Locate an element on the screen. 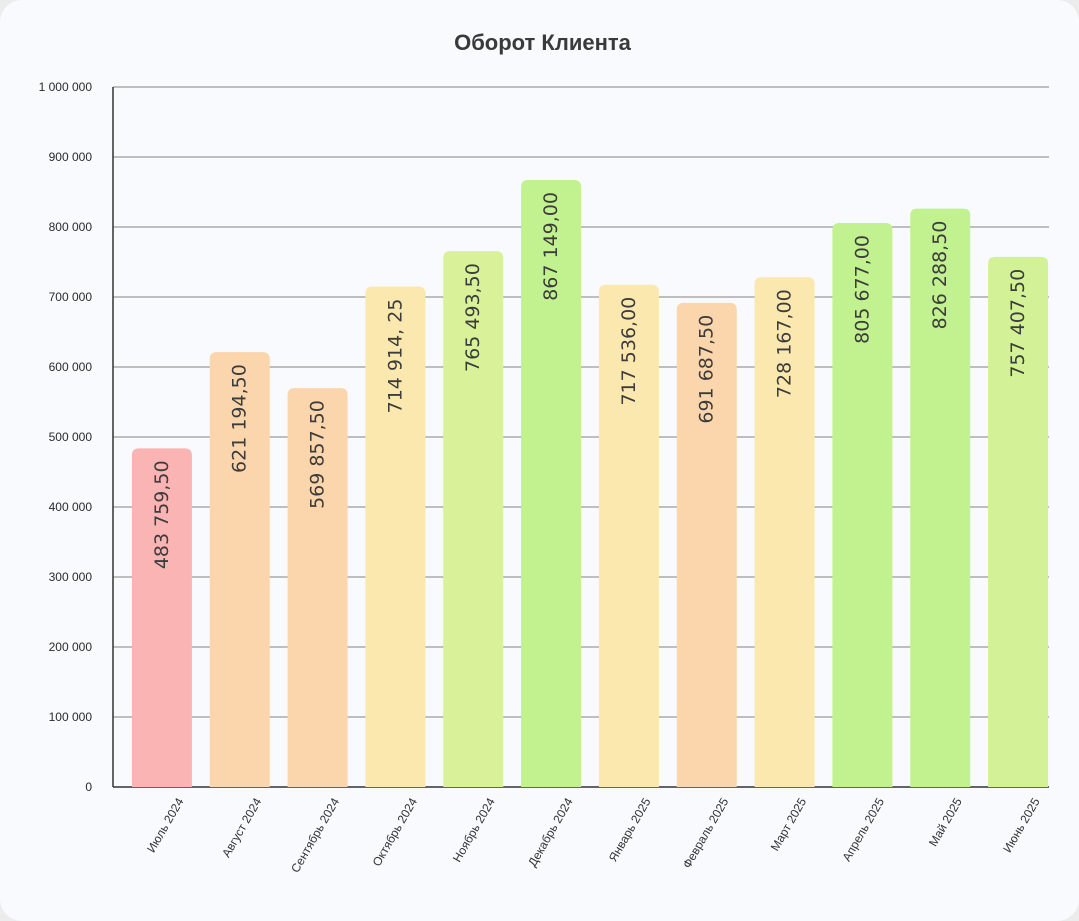  bar-value-label: 621 194,50 is located at coordinates (240, 418).